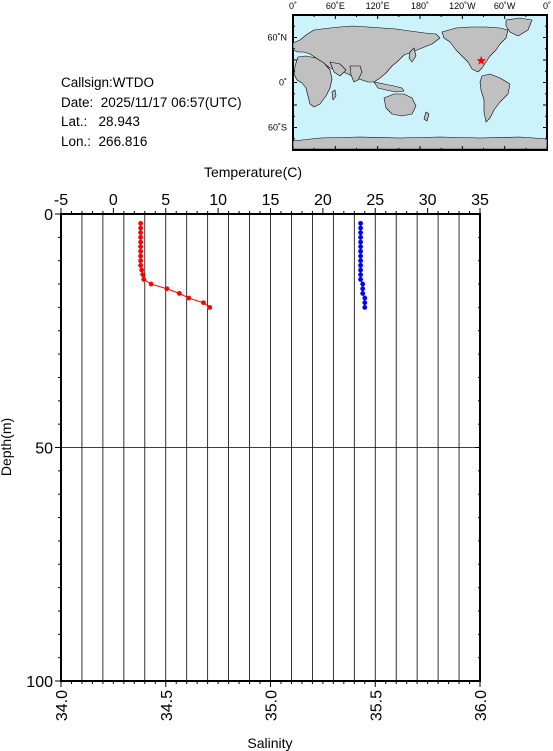 The width and height of the screenshot is (553, 751). What do you see at coordinates (133, 82) in the screenshot?
I see `callsign-value: WTDO` at bounding box center [133, 82].